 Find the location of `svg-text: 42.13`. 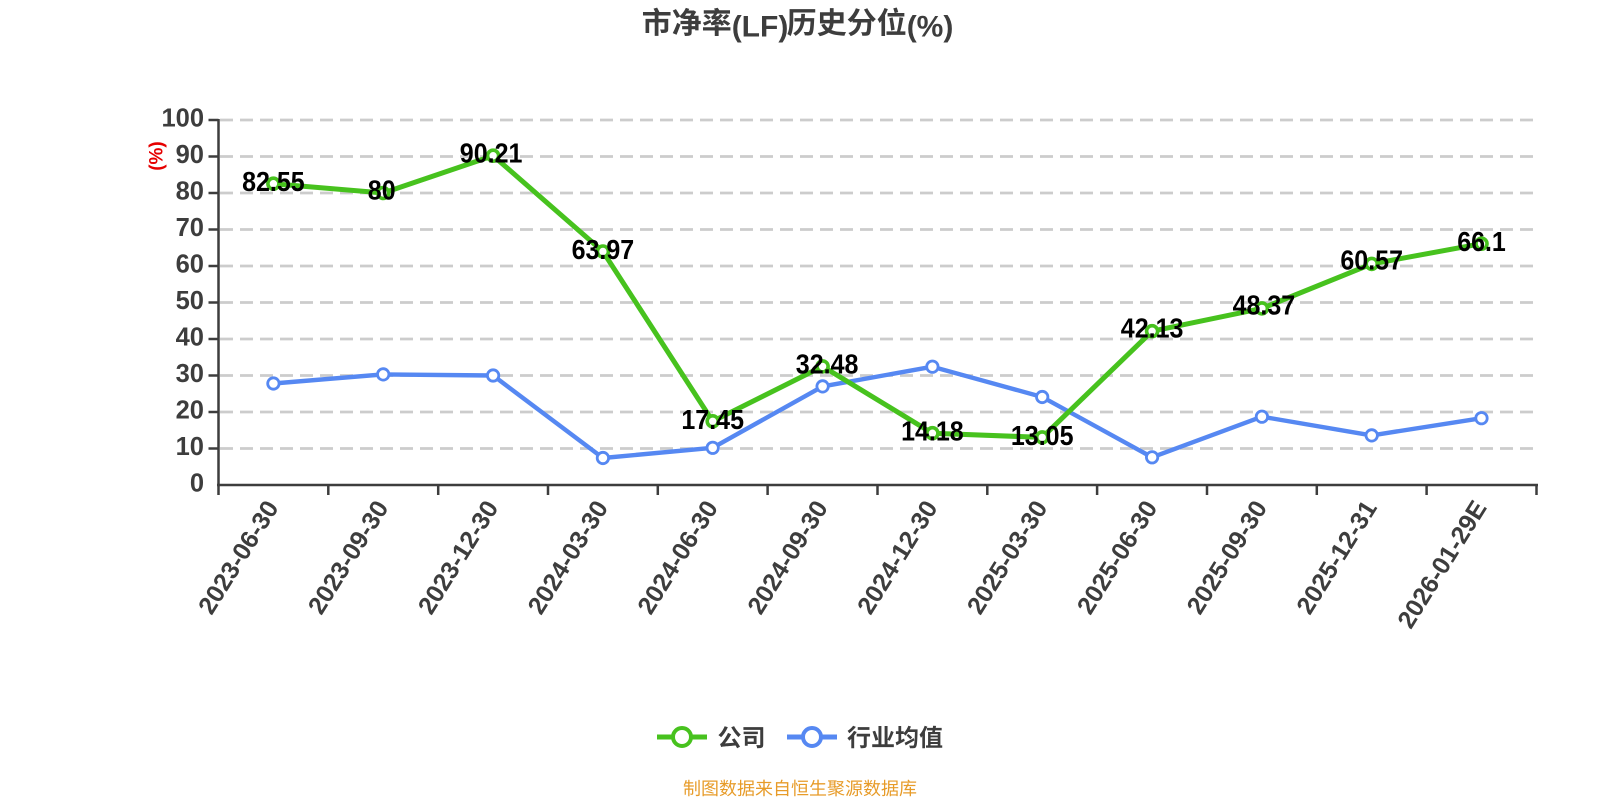

svg-text: 42.13 is located at coordinates (1152, 328).